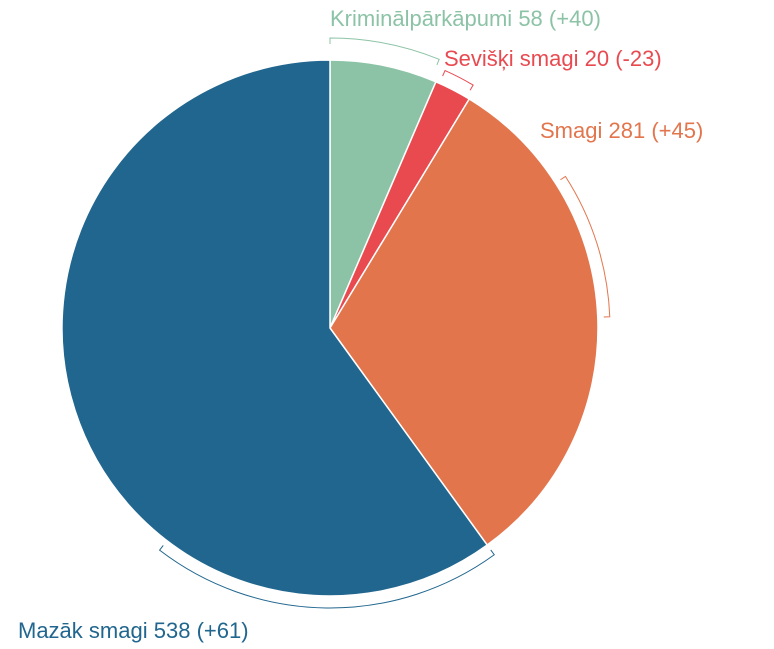 The height and width of the screenshot is (649, 774). What do you see at coordinates (421, 18) in the screenshot?
I see `slice-name: Kriminālpārkāpumi` at bounding box center [421, 18].